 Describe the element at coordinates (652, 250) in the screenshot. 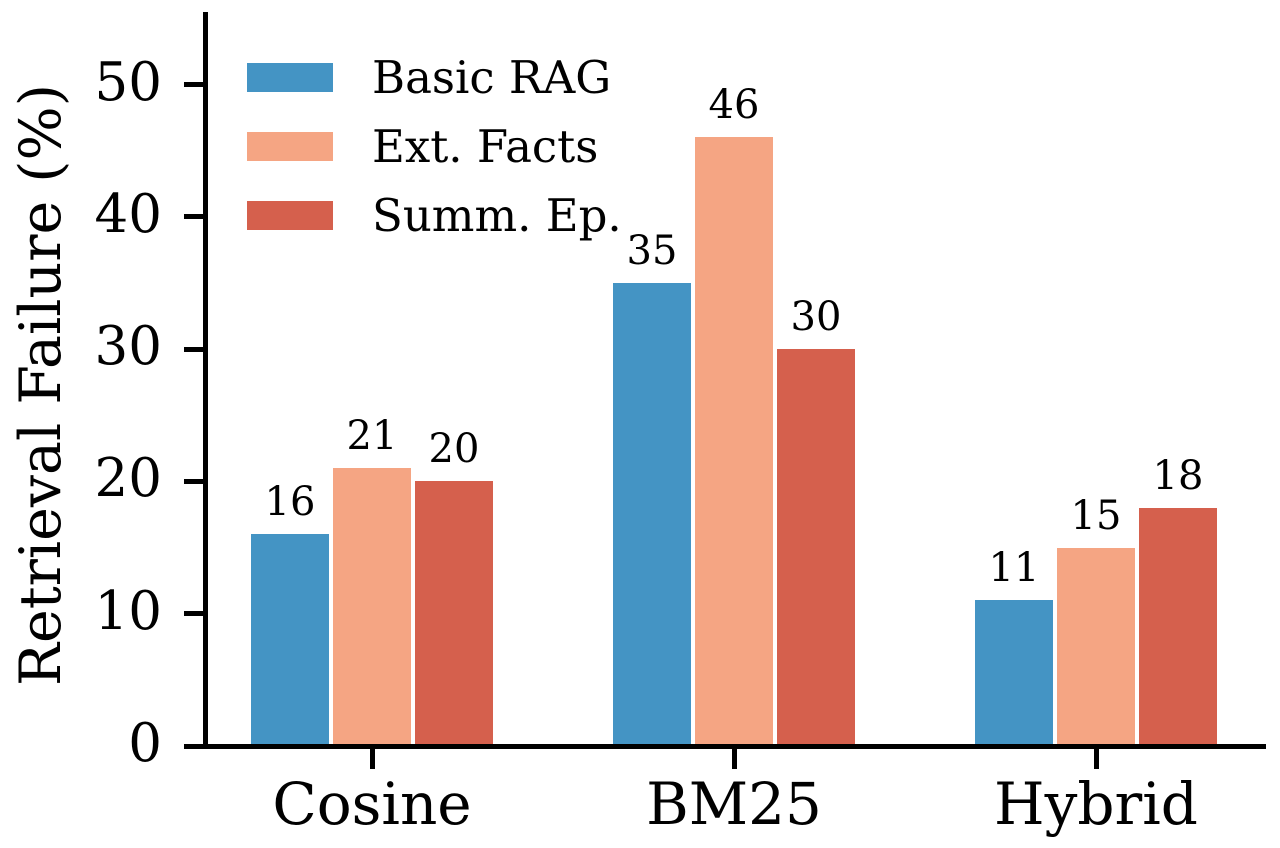

I see `bar-value-label: 35` at that location.